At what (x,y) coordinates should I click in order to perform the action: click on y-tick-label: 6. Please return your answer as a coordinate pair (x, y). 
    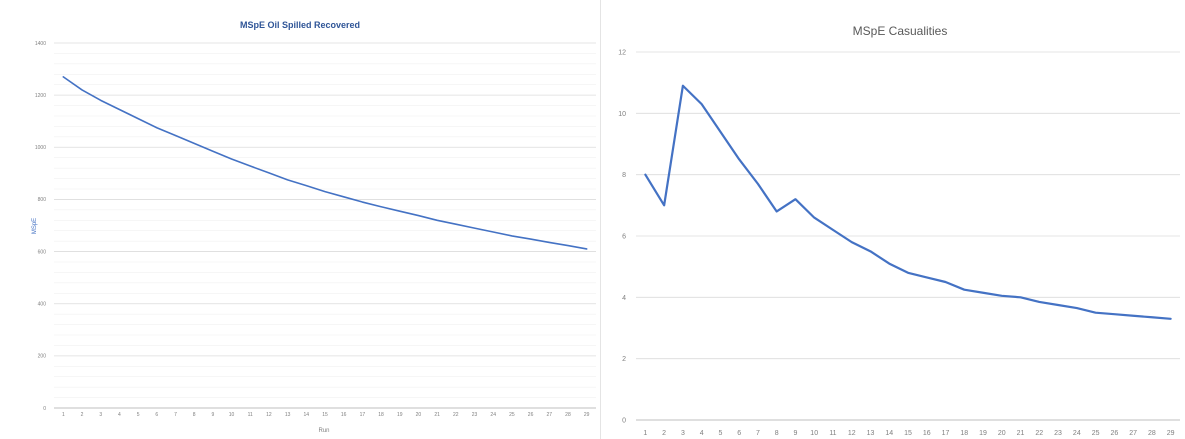
    Looking at the image, I should click on (624, 236).